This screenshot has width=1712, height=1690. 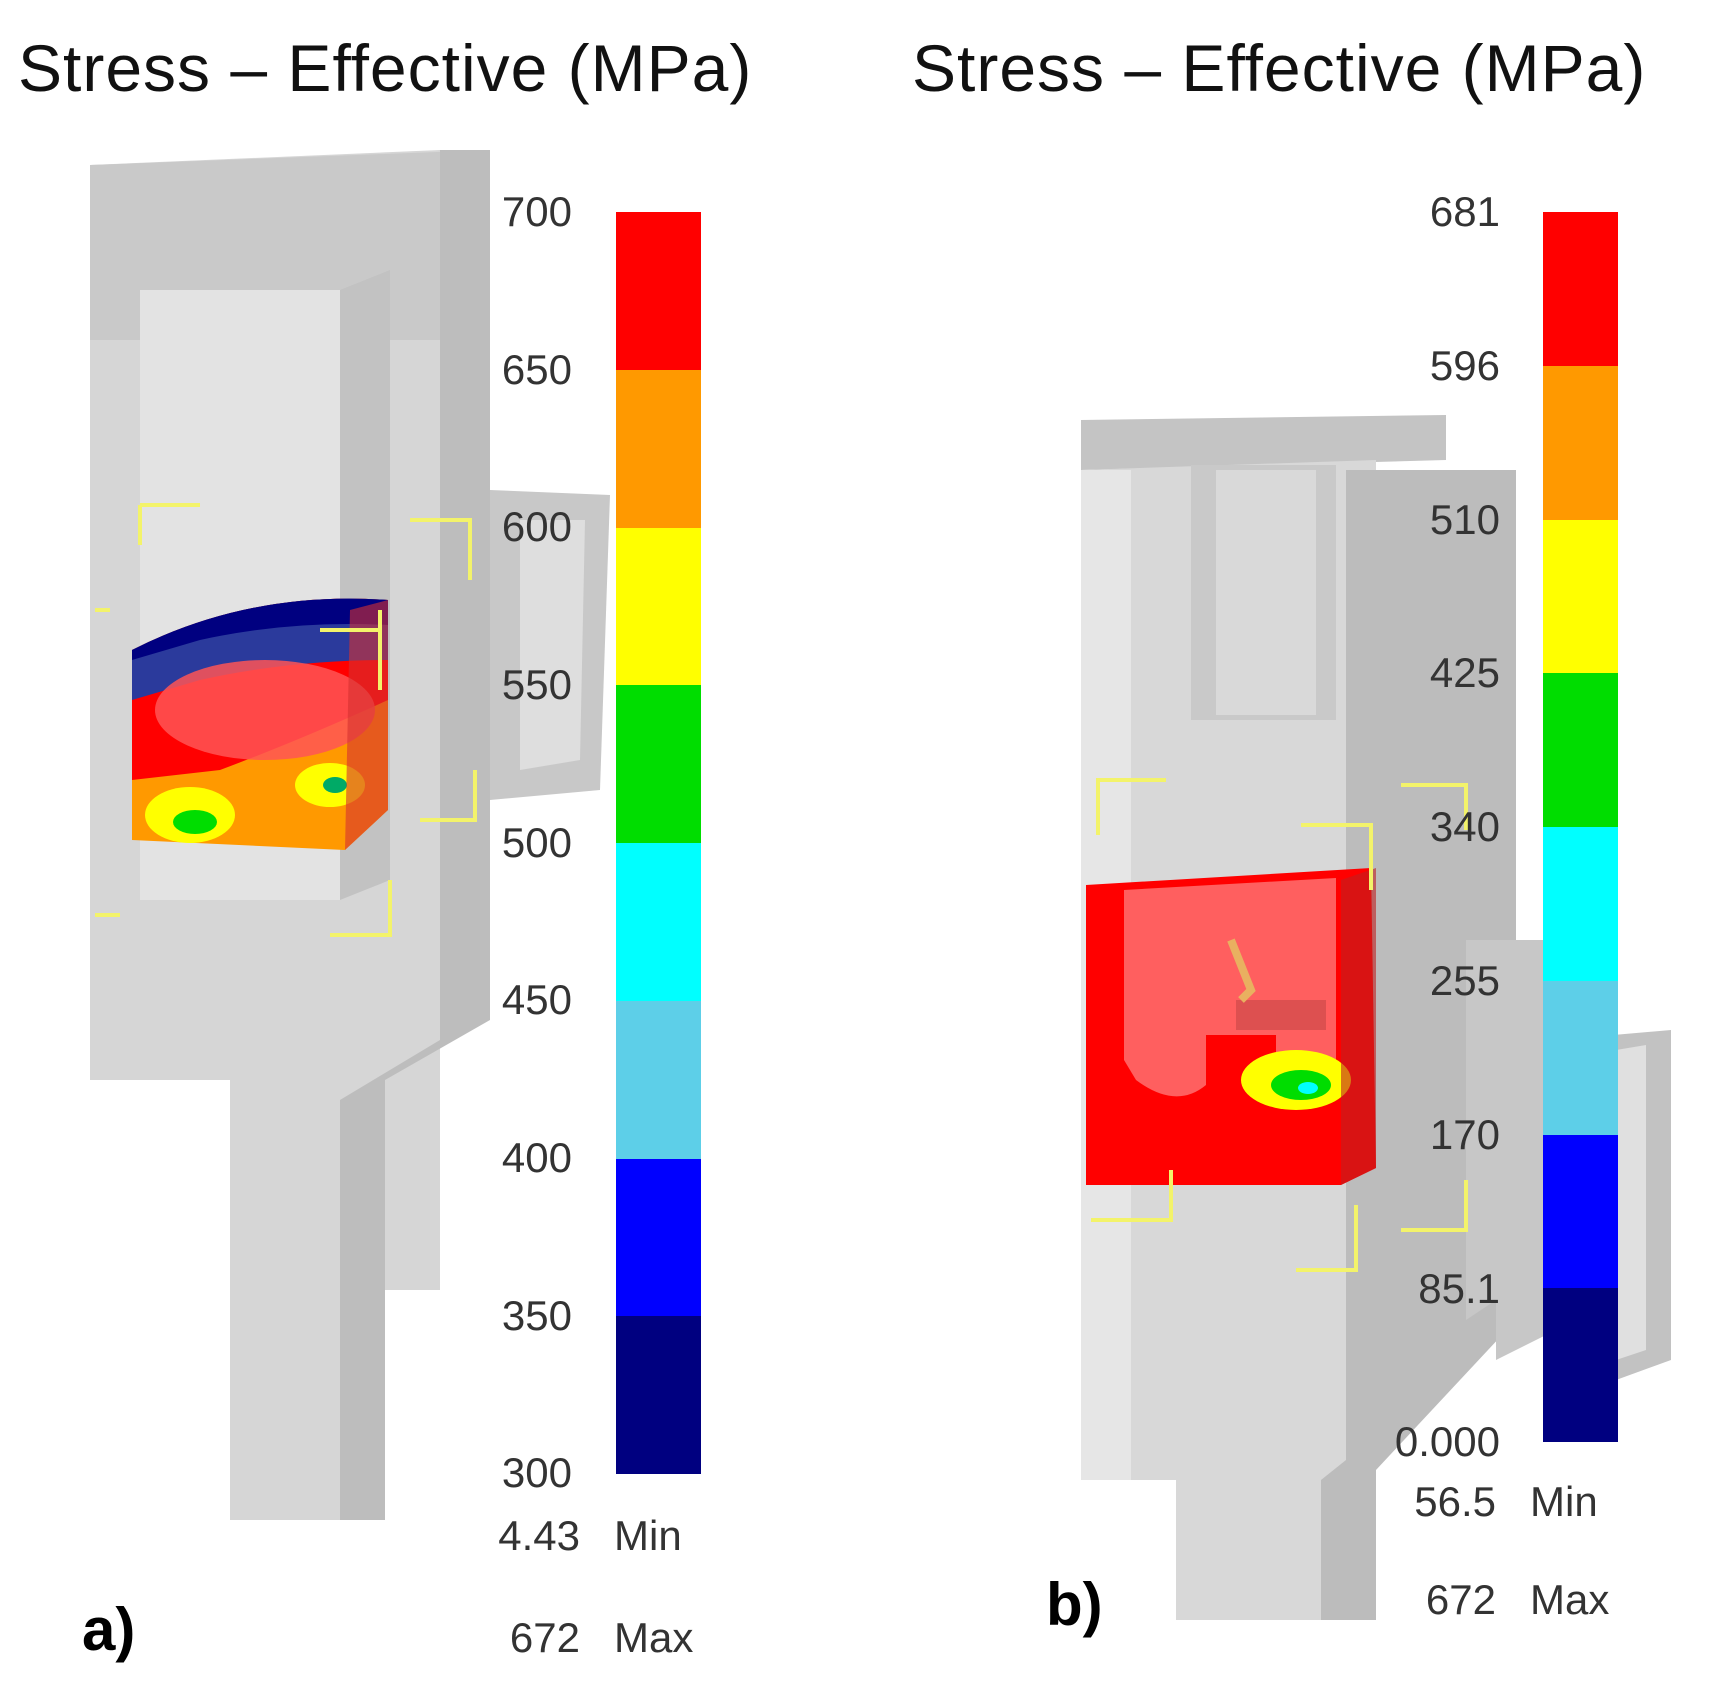 What do you see at coordinates (1464, 980) in the screenshot?
I see `tick-label: 255` at bounding box center [1464, 980].